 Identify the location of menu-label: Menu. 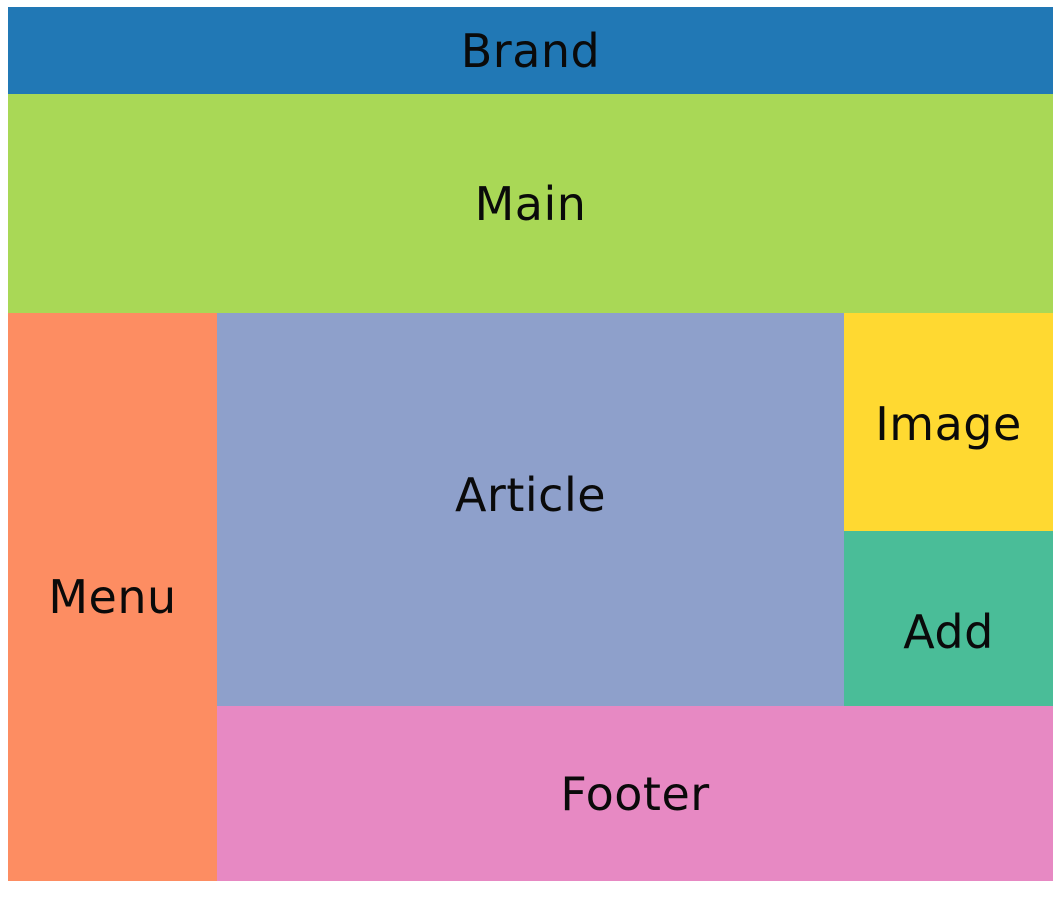
(112, 597).